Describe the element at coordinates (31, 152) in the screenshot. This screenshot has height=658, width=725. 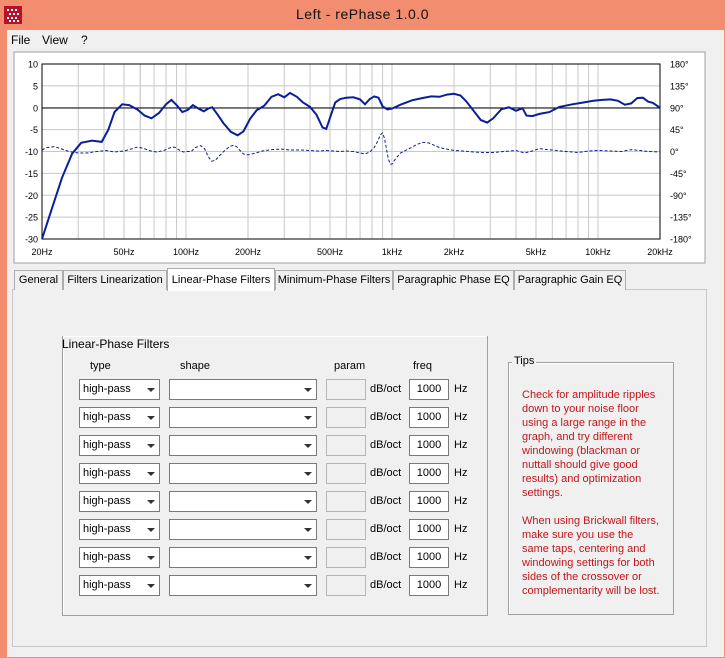
I see `y-tick-label-db: -10` at that location.